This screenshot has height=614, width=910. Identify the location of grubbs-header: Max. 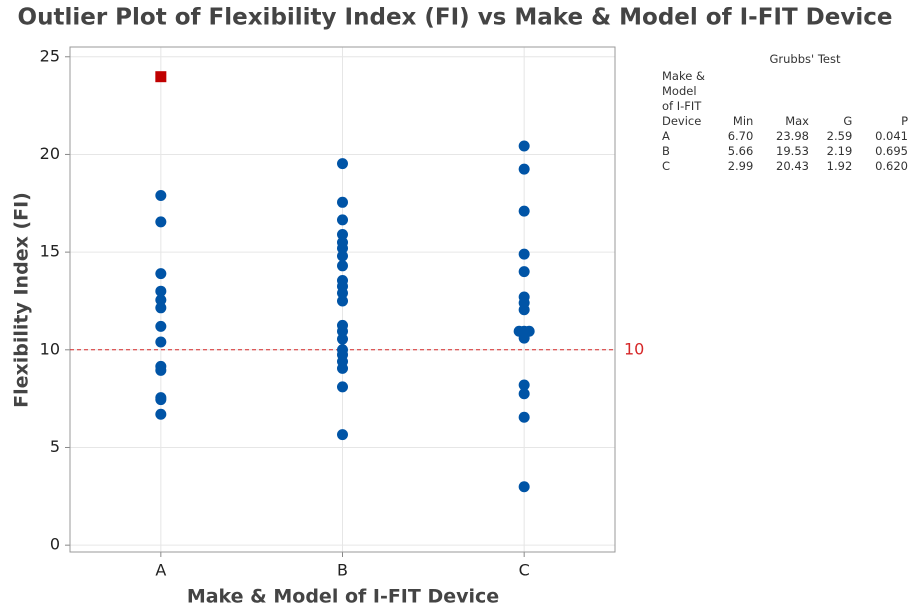
(797, 121).